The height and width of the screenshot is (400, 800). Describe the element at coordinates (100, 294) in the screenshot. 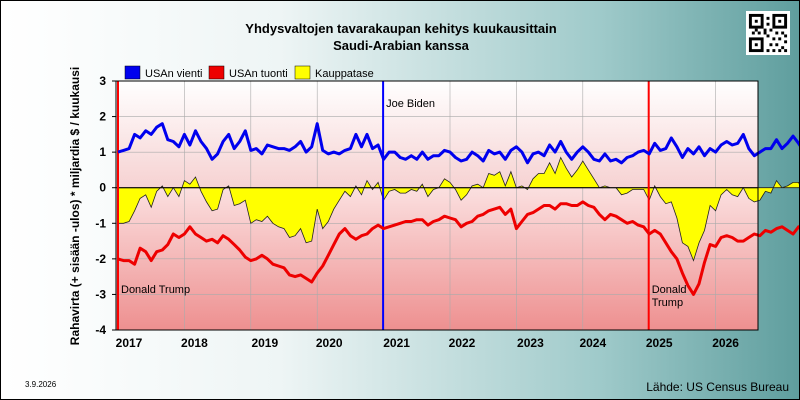

I see `y-tick-label: -3` at that location.